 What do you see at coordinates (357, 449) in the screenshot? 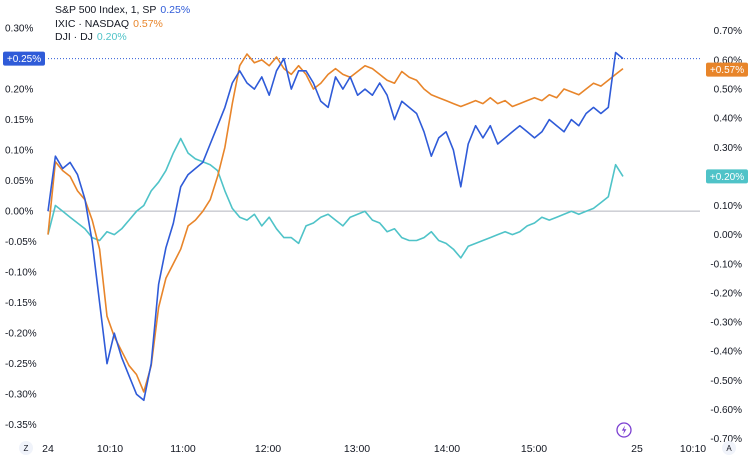
I see `x-tick-label: 13:00` at bounding box center [357, 449].